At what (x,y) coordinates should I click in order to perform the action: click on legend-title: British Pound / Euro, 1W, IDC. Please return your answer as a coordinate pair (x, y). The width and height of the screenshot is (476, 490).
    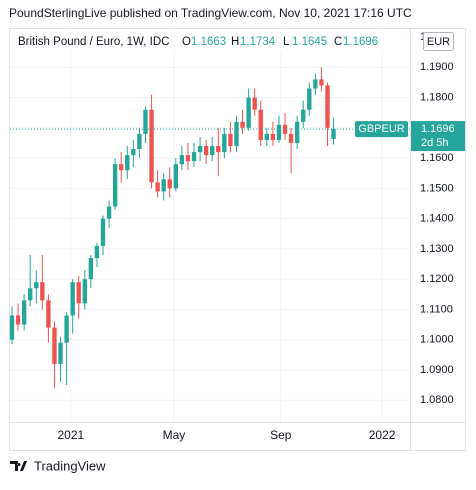
    Looking at the image, I should click on (93, 42).